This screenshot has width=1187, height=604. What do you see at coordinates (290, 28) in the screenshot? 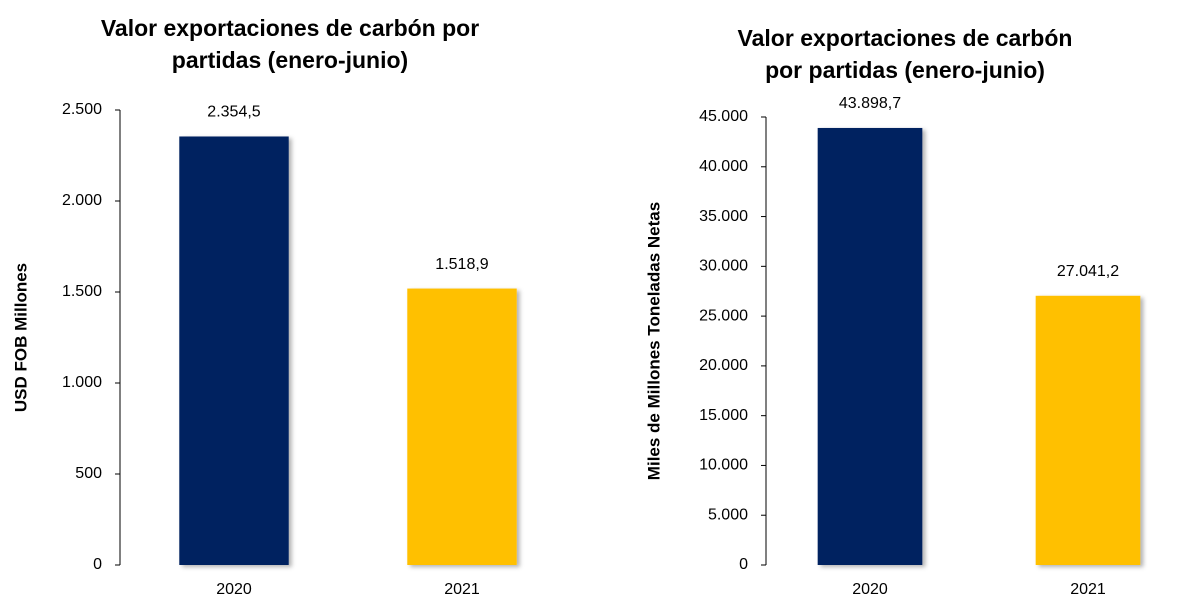
I see `chart-title: Valor exportaciones de carbón por` at bounding box center [290, 28].